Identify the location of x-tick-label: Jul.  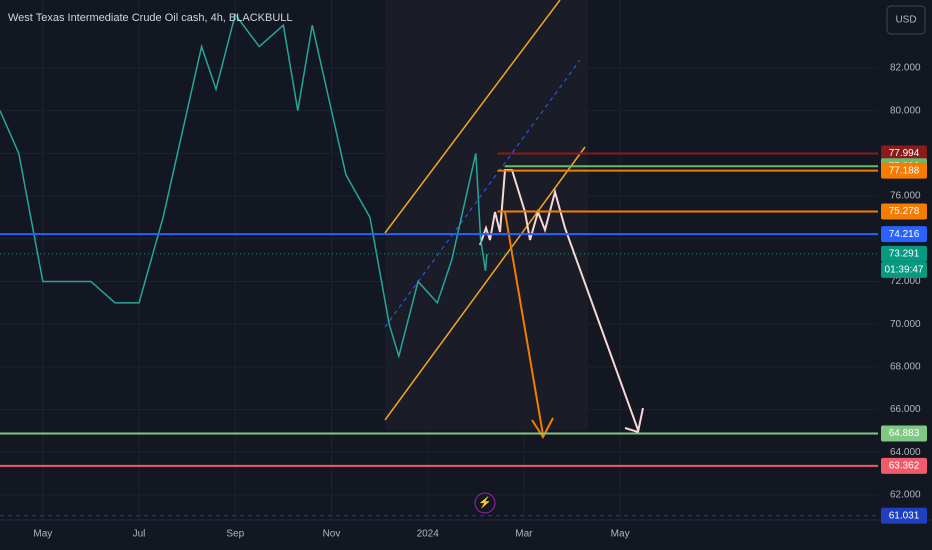
(139, 534).